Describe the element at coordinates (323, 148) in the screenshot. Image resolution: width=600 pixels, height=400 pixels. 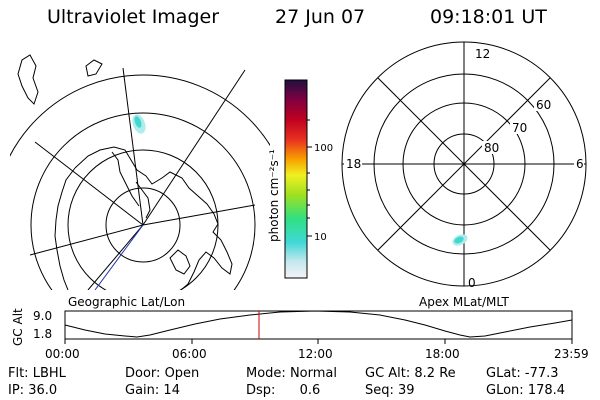
I see `colorbar-tick-100: 100` at that location.